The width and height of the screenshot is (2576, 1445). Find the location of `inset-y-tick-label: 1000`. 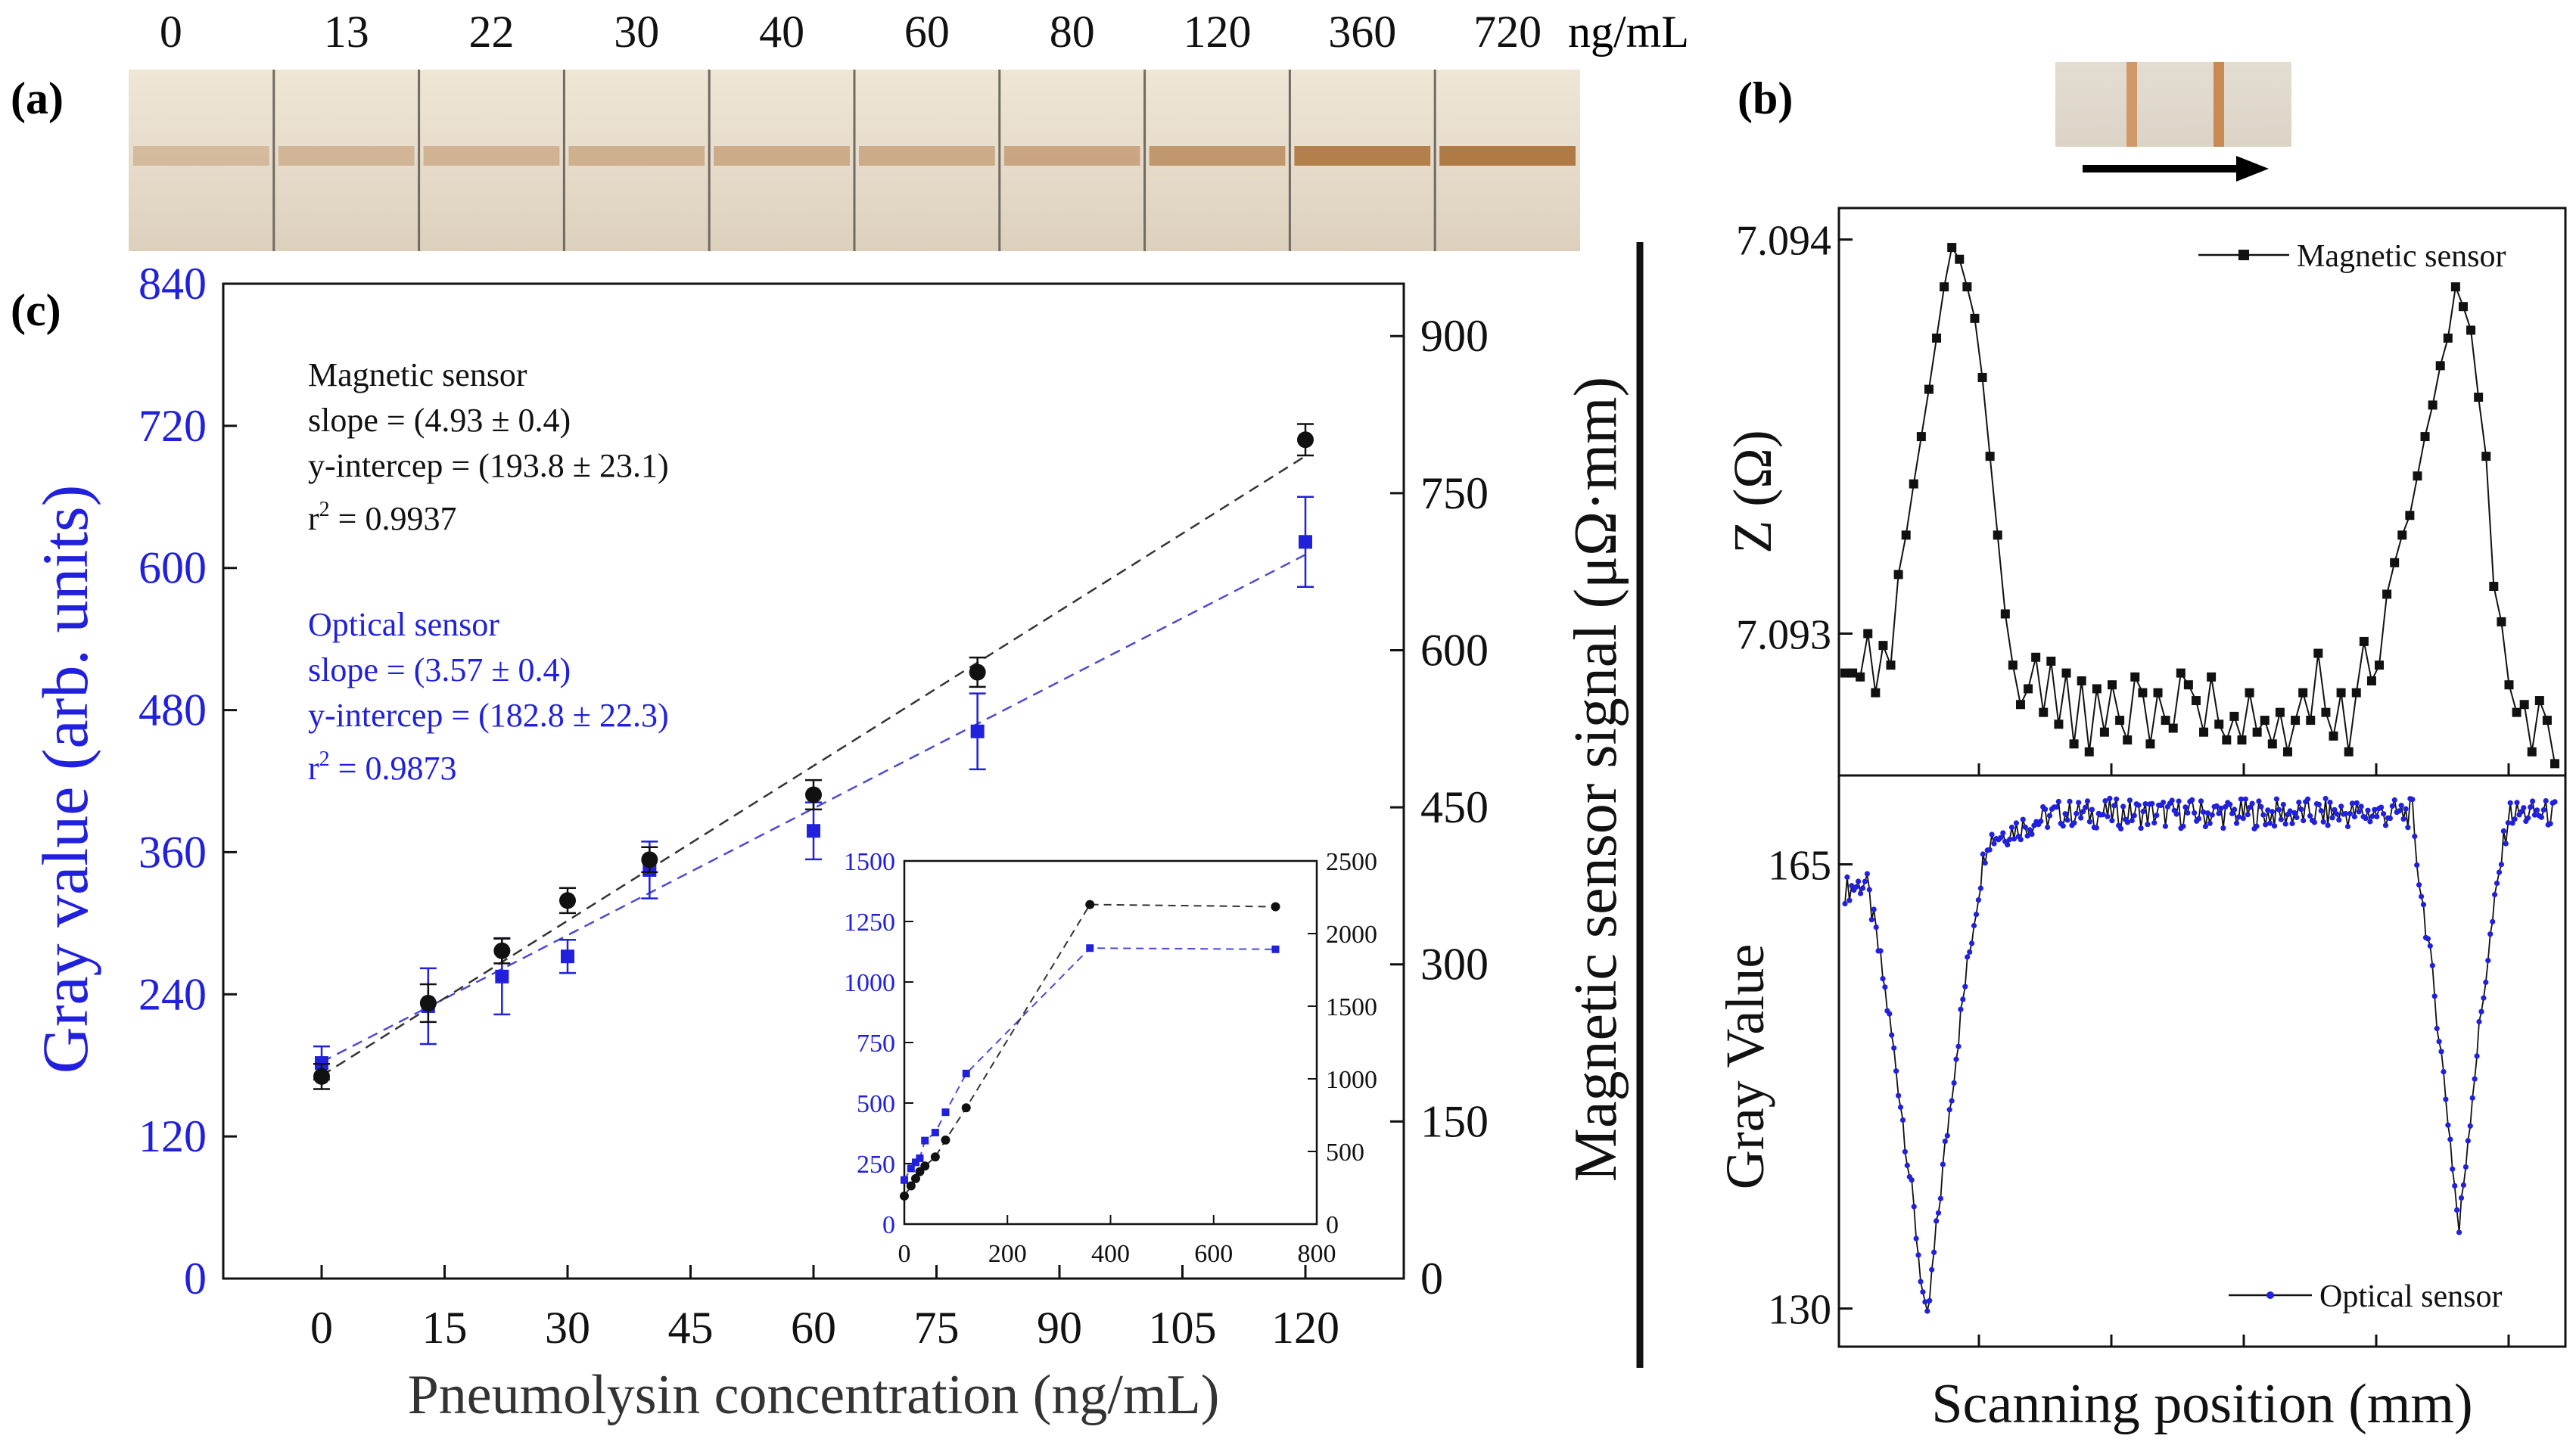

inset-y-tick-label: 1000 is located at coordinates (870, 983).